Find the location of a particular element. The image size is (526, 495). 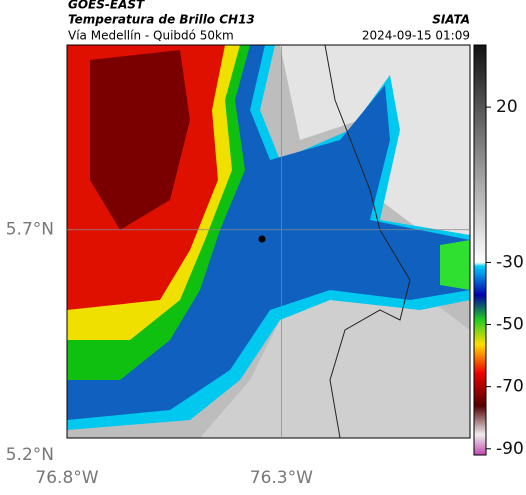

colorbar-tick-label: 20 is located at coordinates (507, 107).